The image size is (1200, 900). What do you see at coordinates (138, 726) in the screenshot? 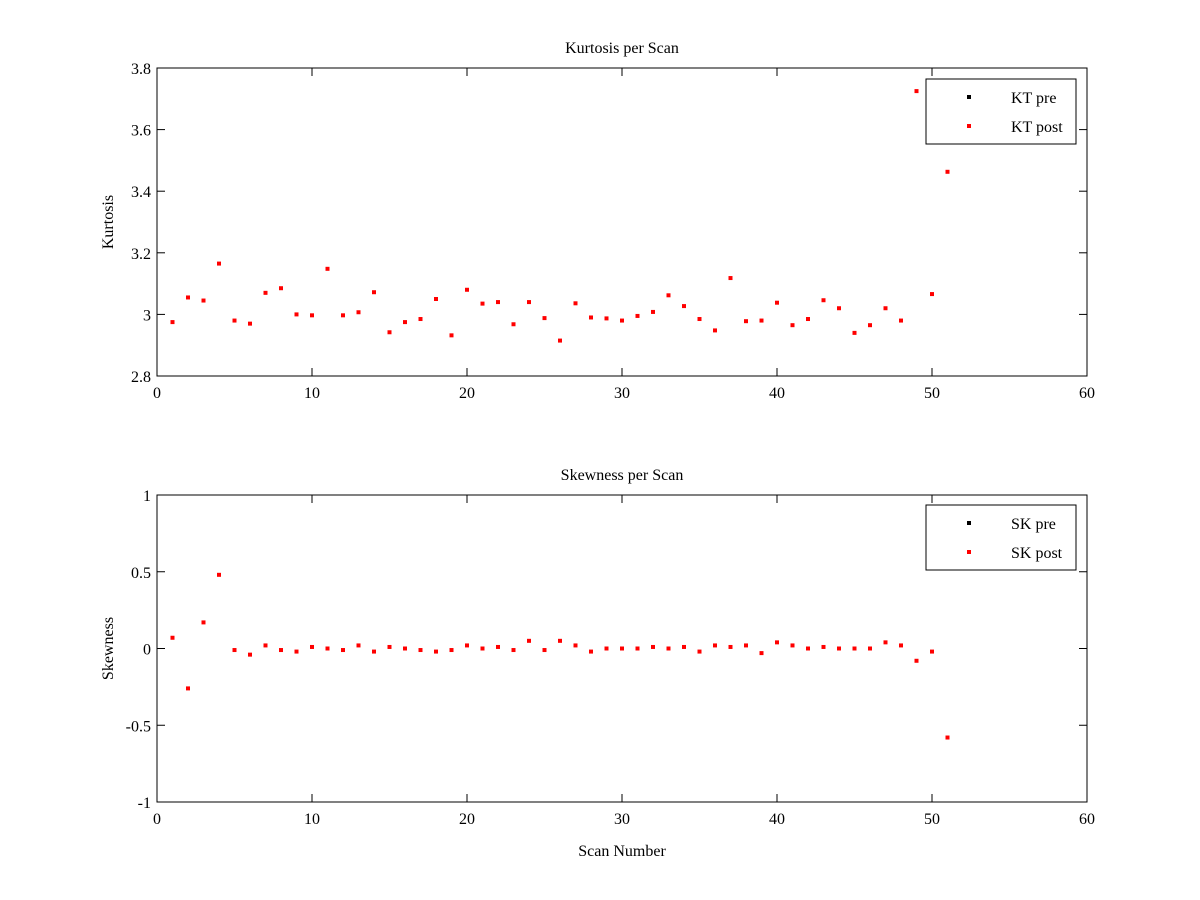
I see `y-tick-label: -0.5` at bounding box center [138, 726].